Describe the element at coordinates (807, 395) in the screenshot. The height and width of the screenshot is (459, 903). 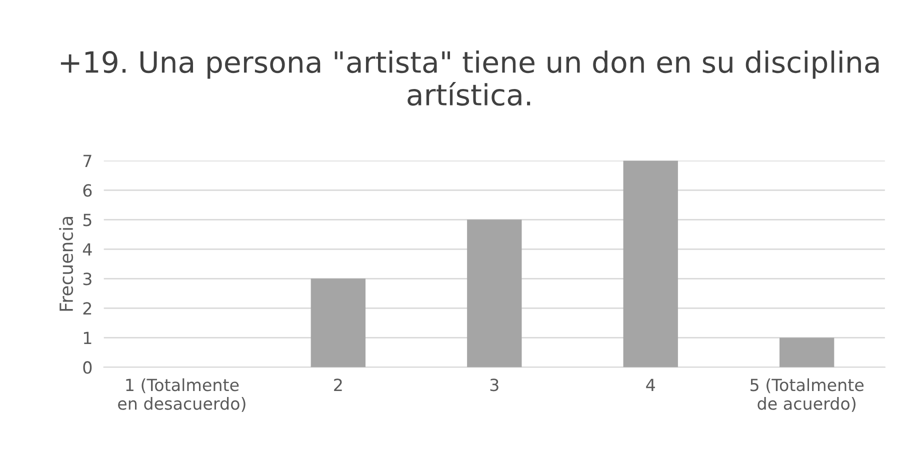
I see `x-tick-label: 5 (Totalmente de acuerdo)` at that location.